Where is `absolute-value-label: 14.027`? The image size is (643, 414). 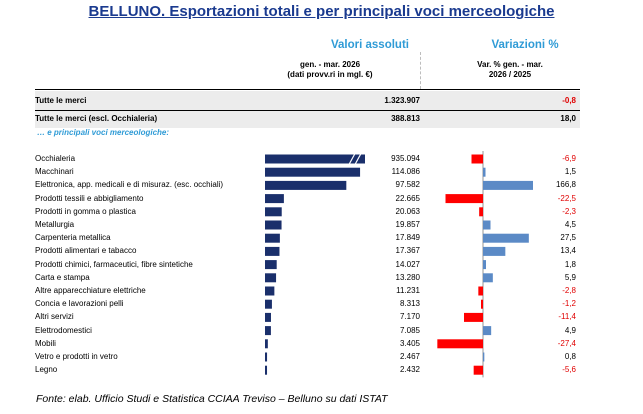
absolute-value-label: 14.027 is located at coordinates (407, 264).